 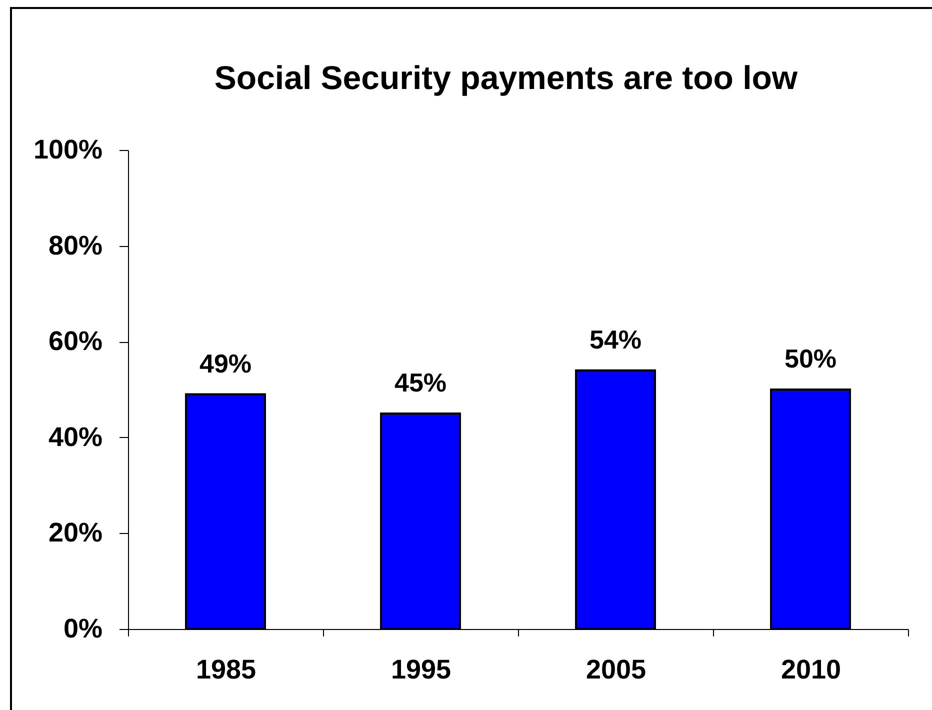 I want to click on y-tick-label: 60%, so click(x=75, y=341).